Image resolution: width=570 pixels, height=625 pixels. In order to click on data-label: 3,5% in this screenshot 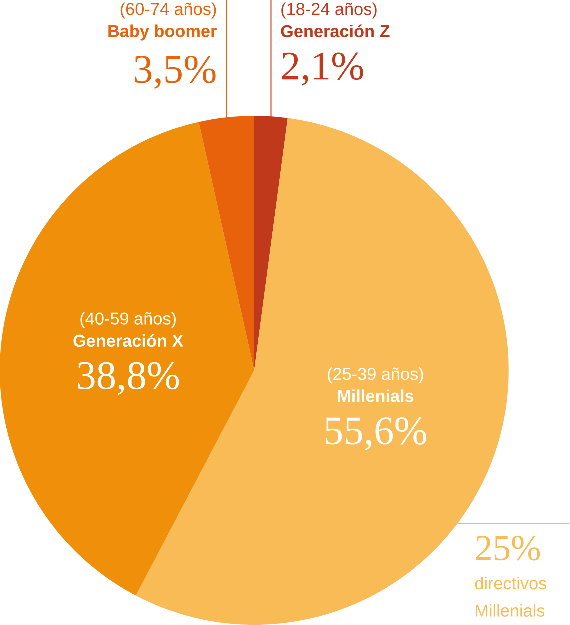, I will do `click(175, 73)`.